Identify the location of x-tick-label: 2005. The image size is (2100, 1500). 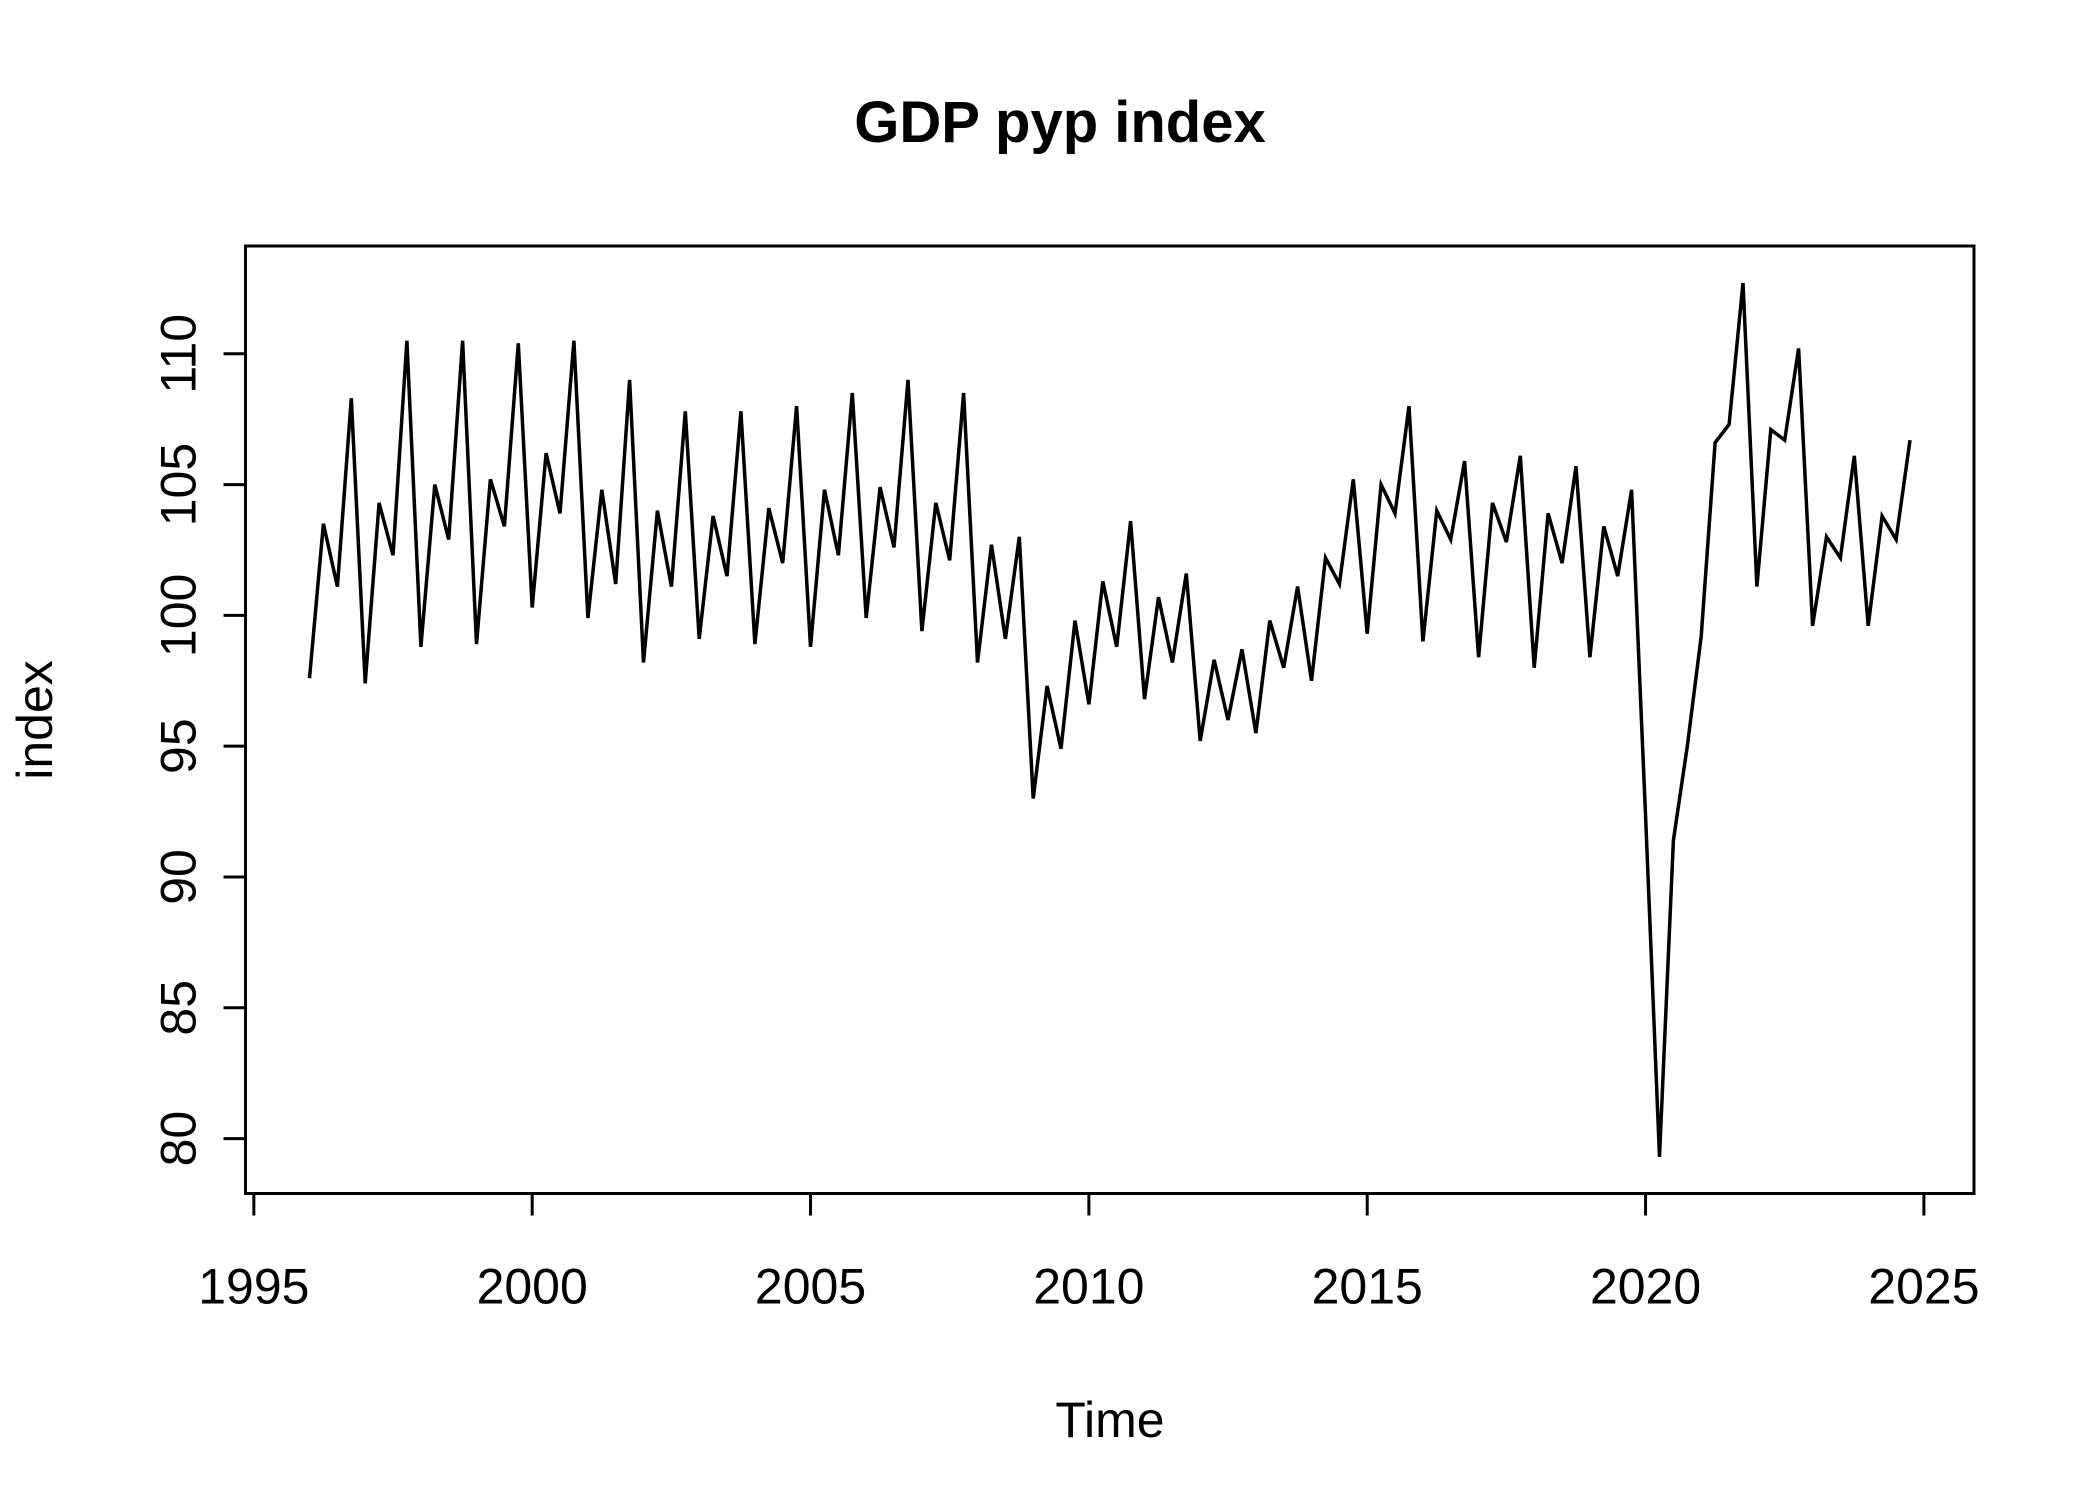
(810, 1287).